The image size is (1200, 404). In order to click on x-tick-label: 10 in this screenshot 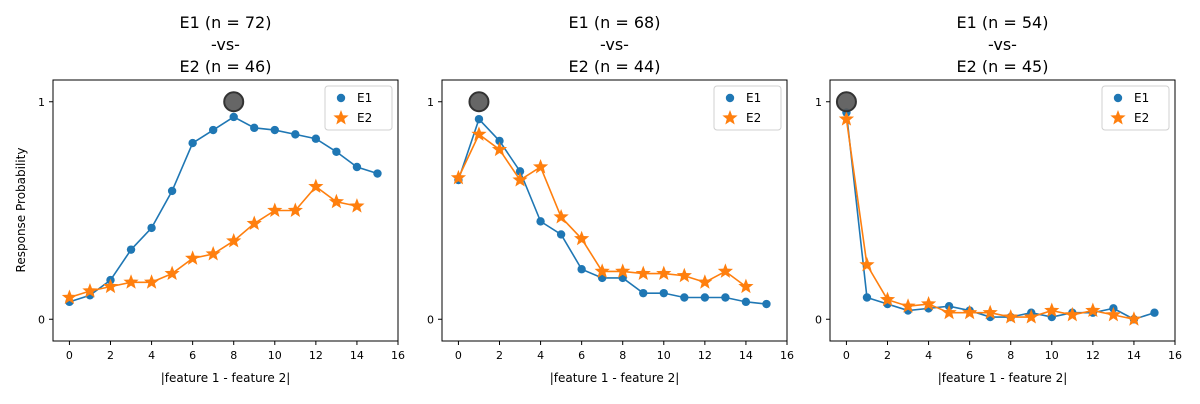, I will do `click(664, 355)`.